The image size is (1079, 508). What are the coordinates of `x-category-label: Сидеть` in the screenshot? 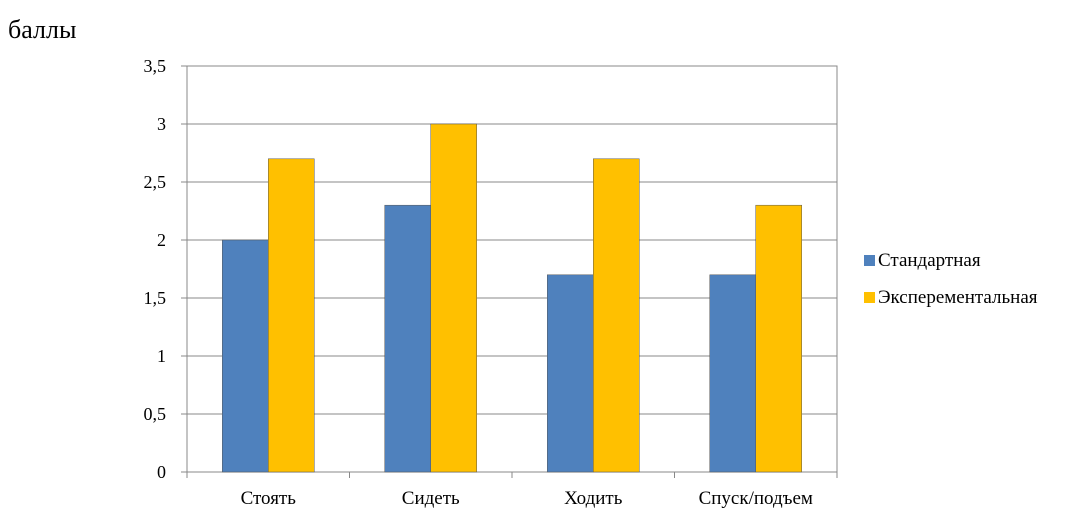 It's located at (431, 498).